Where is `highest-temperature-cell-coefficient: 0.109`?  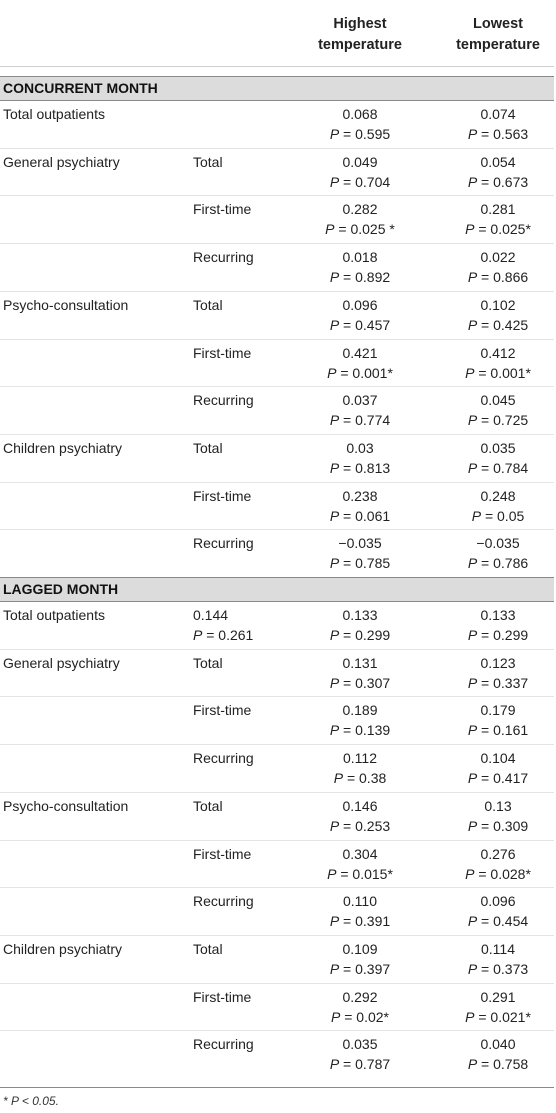 highest-temperature-cell-coefficient: 0.109 is located at coordinates (360, 948).